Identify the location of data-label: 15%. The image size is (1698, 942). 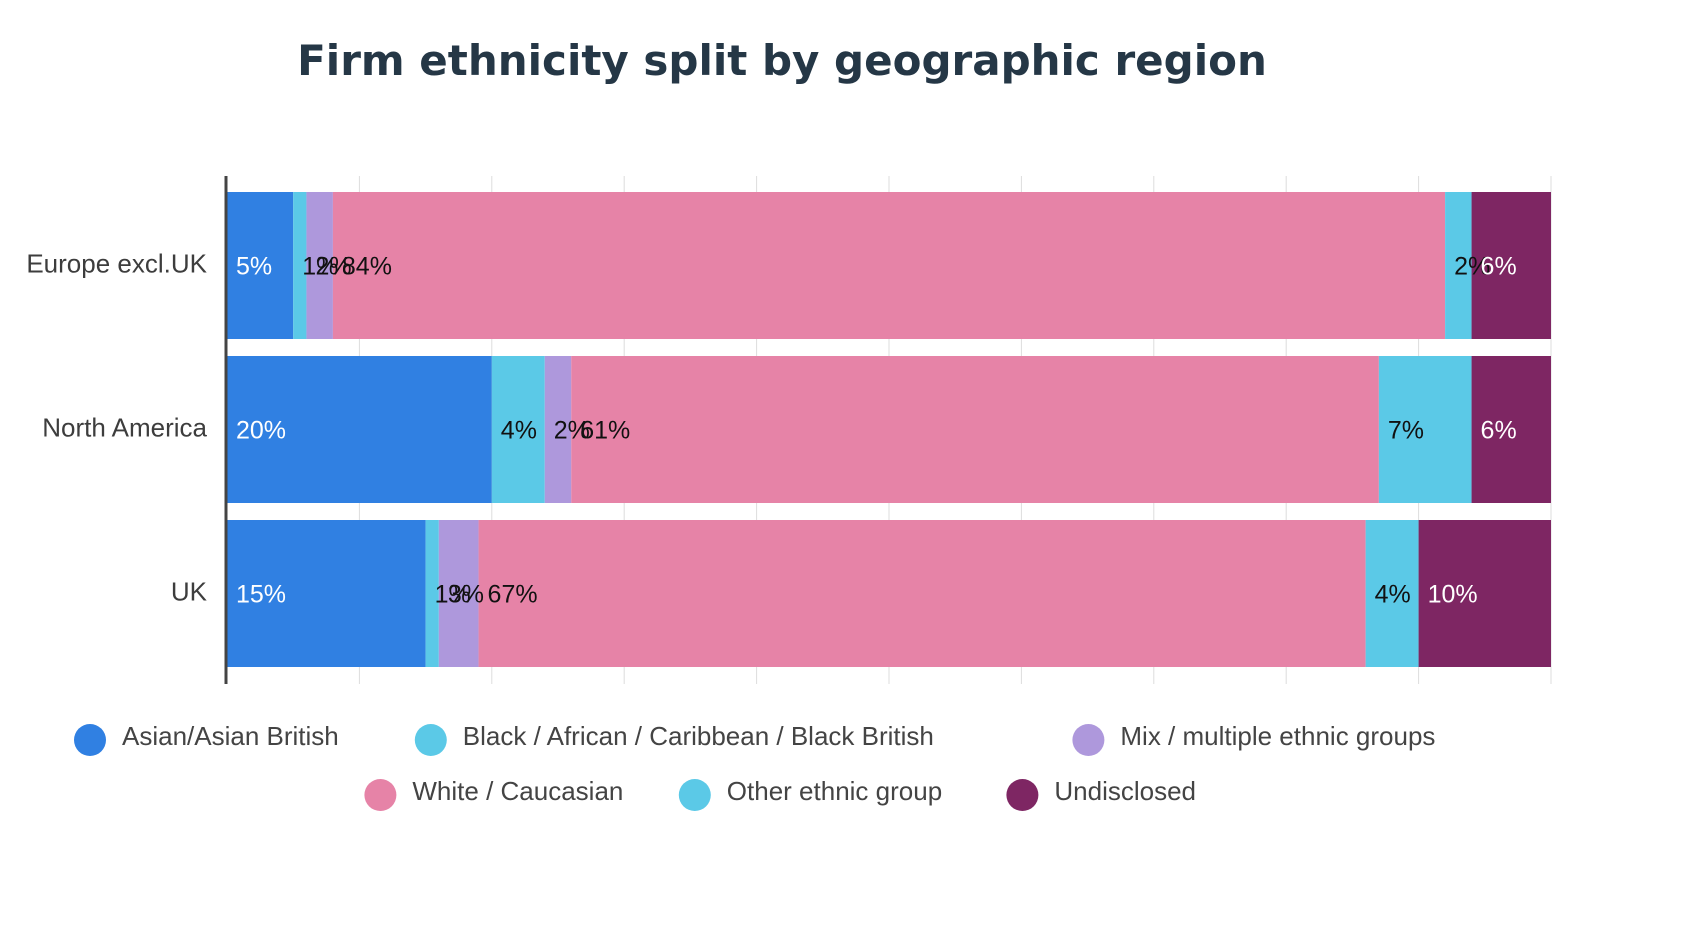
(261, 595).